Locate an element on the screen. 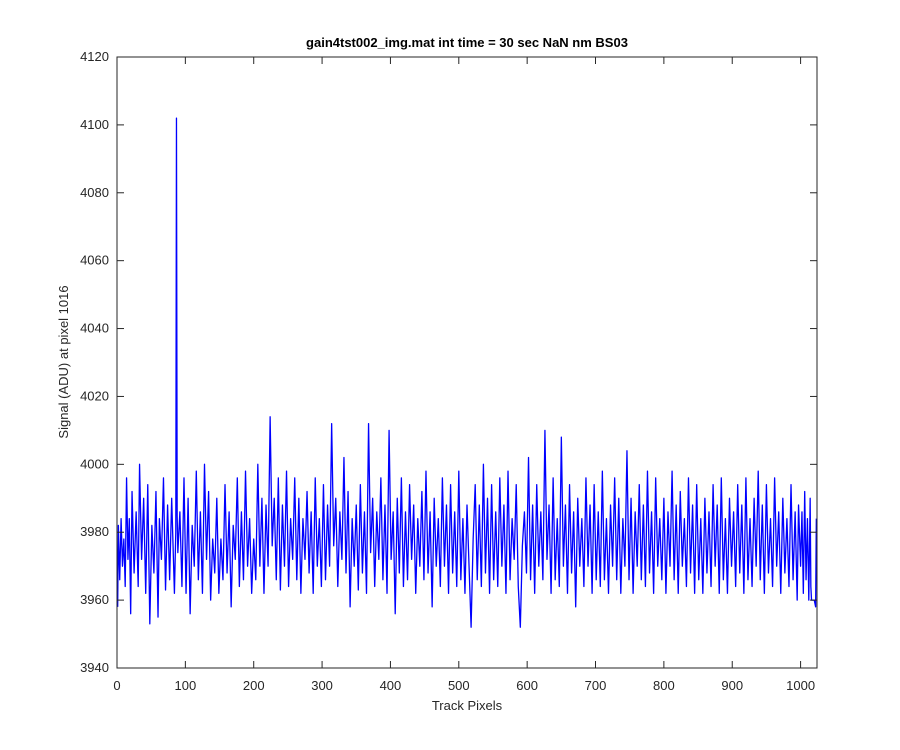 Image resolution: width=900 pixels, height=750 pixels. x-tick-label: 0 is located at coordinates (116, 685).